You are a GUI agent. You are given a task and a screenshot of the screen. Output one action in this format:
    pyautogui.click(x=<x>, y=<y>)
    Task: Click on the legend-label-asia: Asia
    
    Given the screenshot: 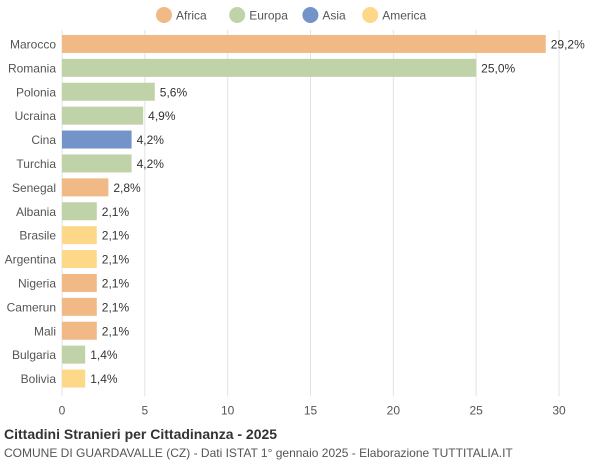 What is the action you would take?
    pyautogui.click(x=334, y=16)
    